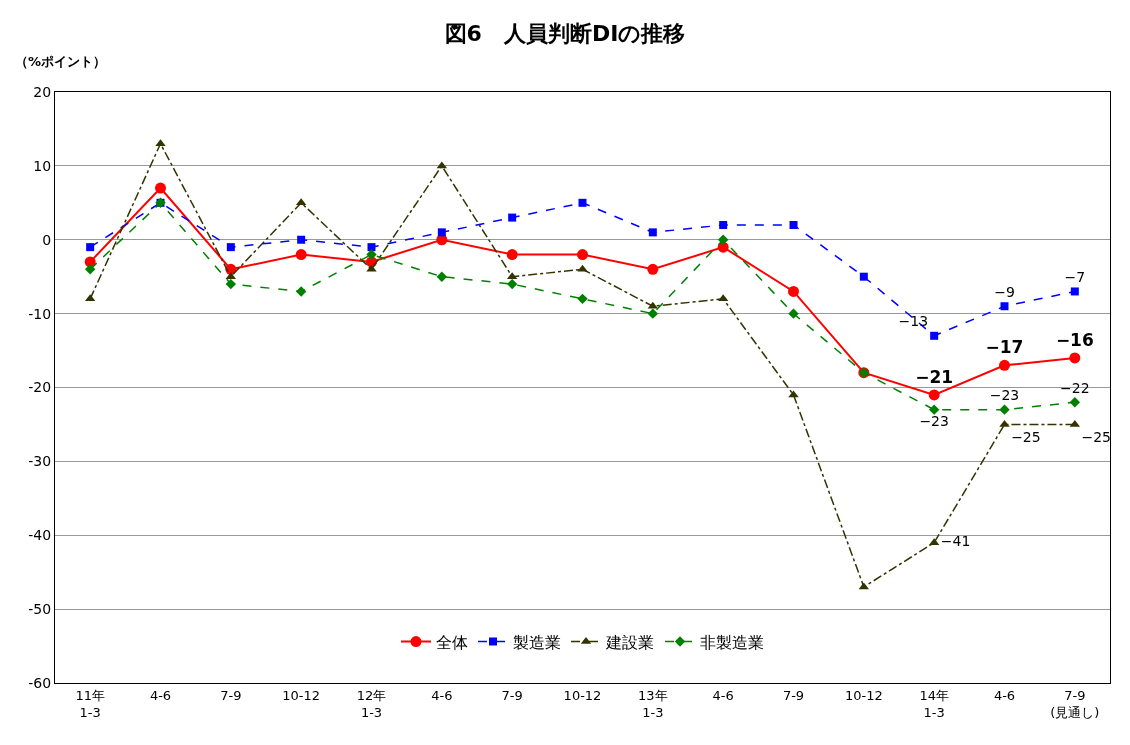 This screenshot has width=1130, height=745. What do you see at coordinates (934, 376) in the screenshot?
I see `data-label: −21` at bounding box center [934, 376].